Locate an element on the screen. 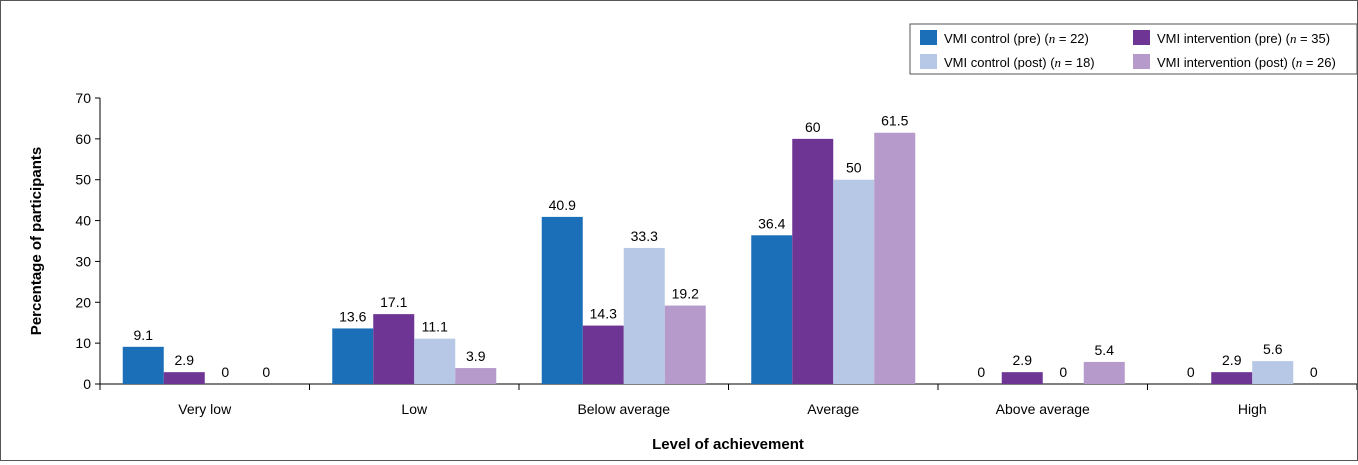 The width and height of the screenshot is (1358, 465). y-tick-label: 40 is located at coordinates (83, 221).